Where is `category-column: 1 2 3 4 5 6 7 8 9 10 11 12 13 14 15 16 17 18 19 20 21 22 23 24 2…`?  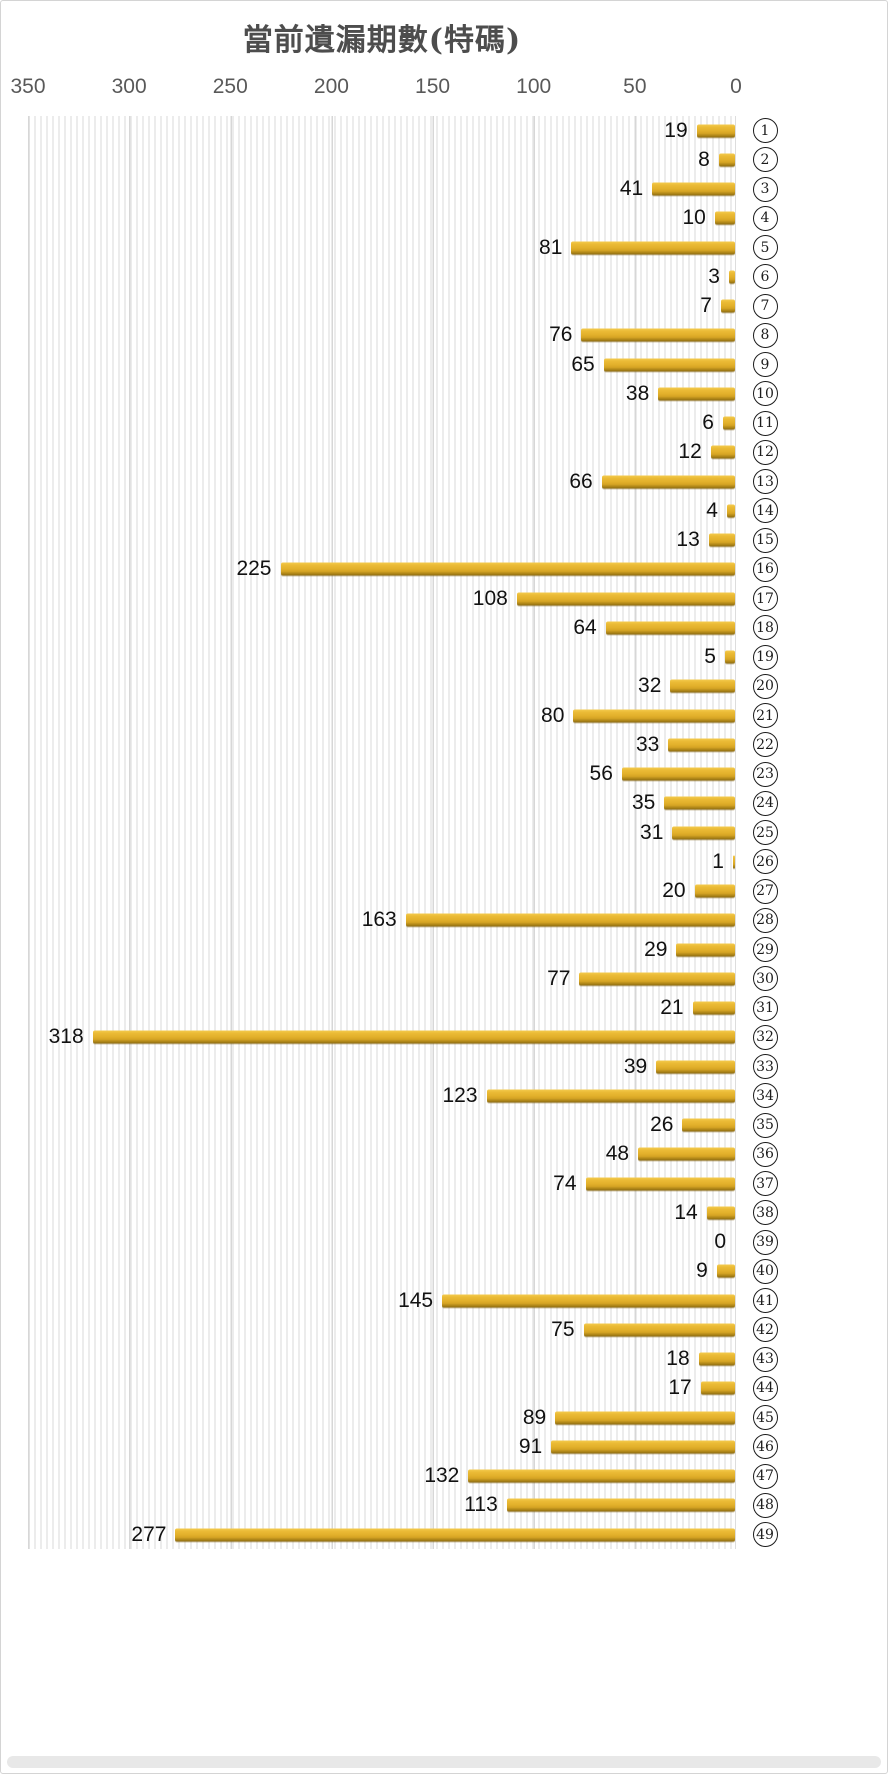
category-column: 1 2 3 4 5 6 7 8 9 10 11 12 13 14 15 16 17 18 19 20 21 22 23 24 2… is located at coordinates (765, 832).